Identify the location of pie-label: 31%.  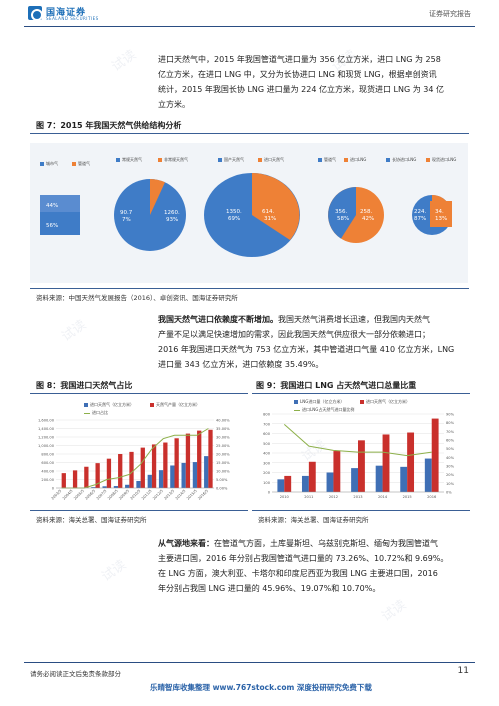
(270, 219).